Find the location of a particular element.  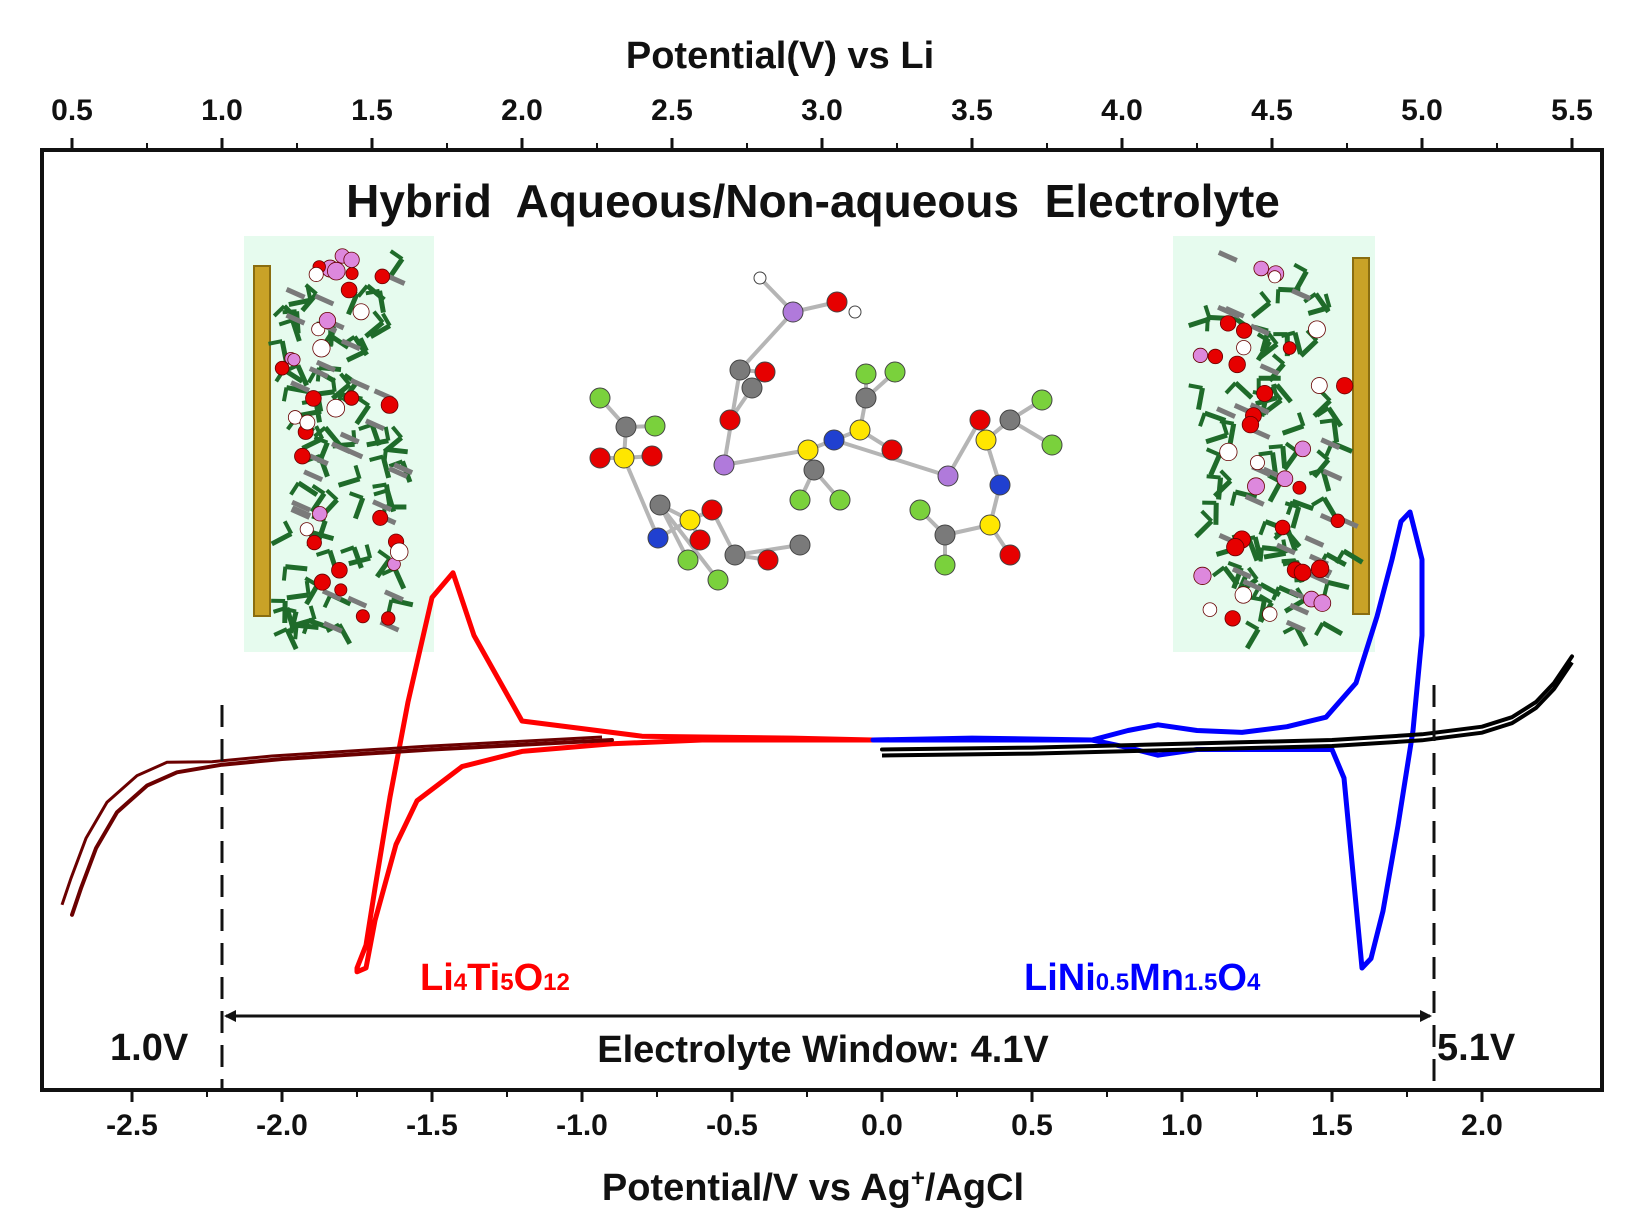

li4ti5o12-label: Li4Ti5O12 is located at coordinates (495, 978).